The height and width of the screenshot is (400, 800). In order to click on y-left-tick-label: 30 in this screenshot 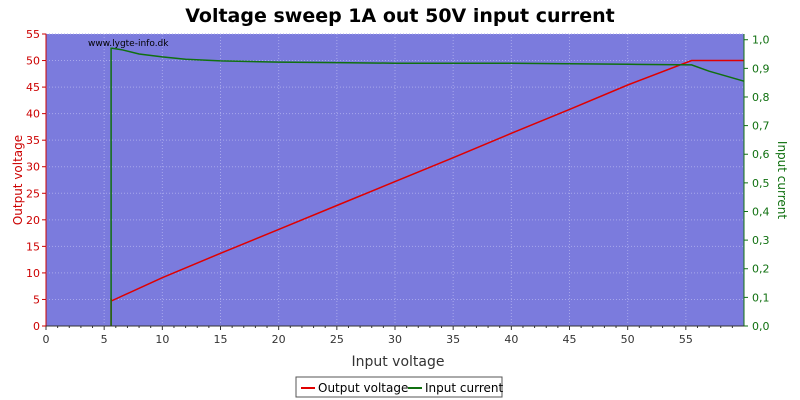, I will do `click(33, 167)`.